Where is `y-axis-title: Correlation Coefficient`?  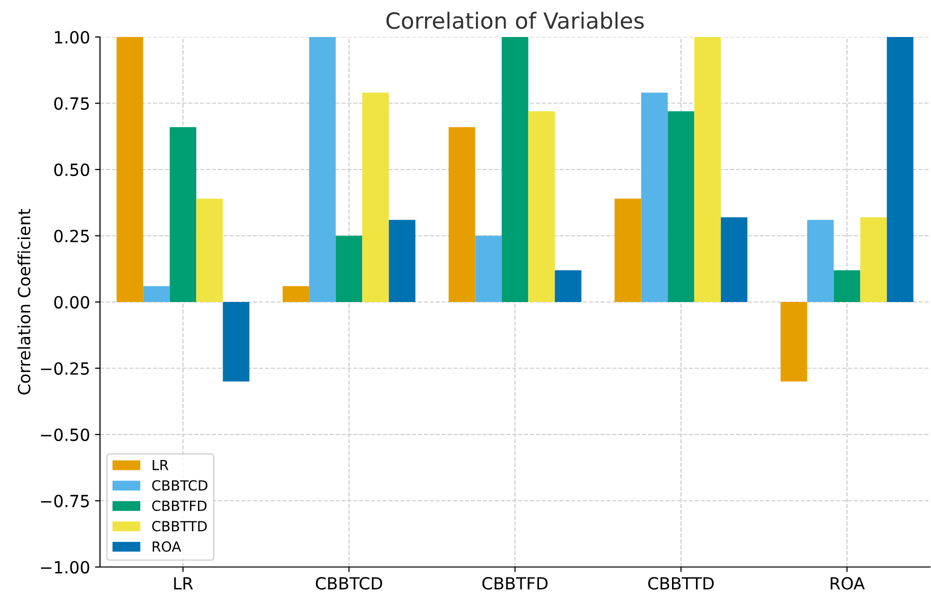 y-axis-title: Correlation Coefficient is located at coordinates (24, 301).